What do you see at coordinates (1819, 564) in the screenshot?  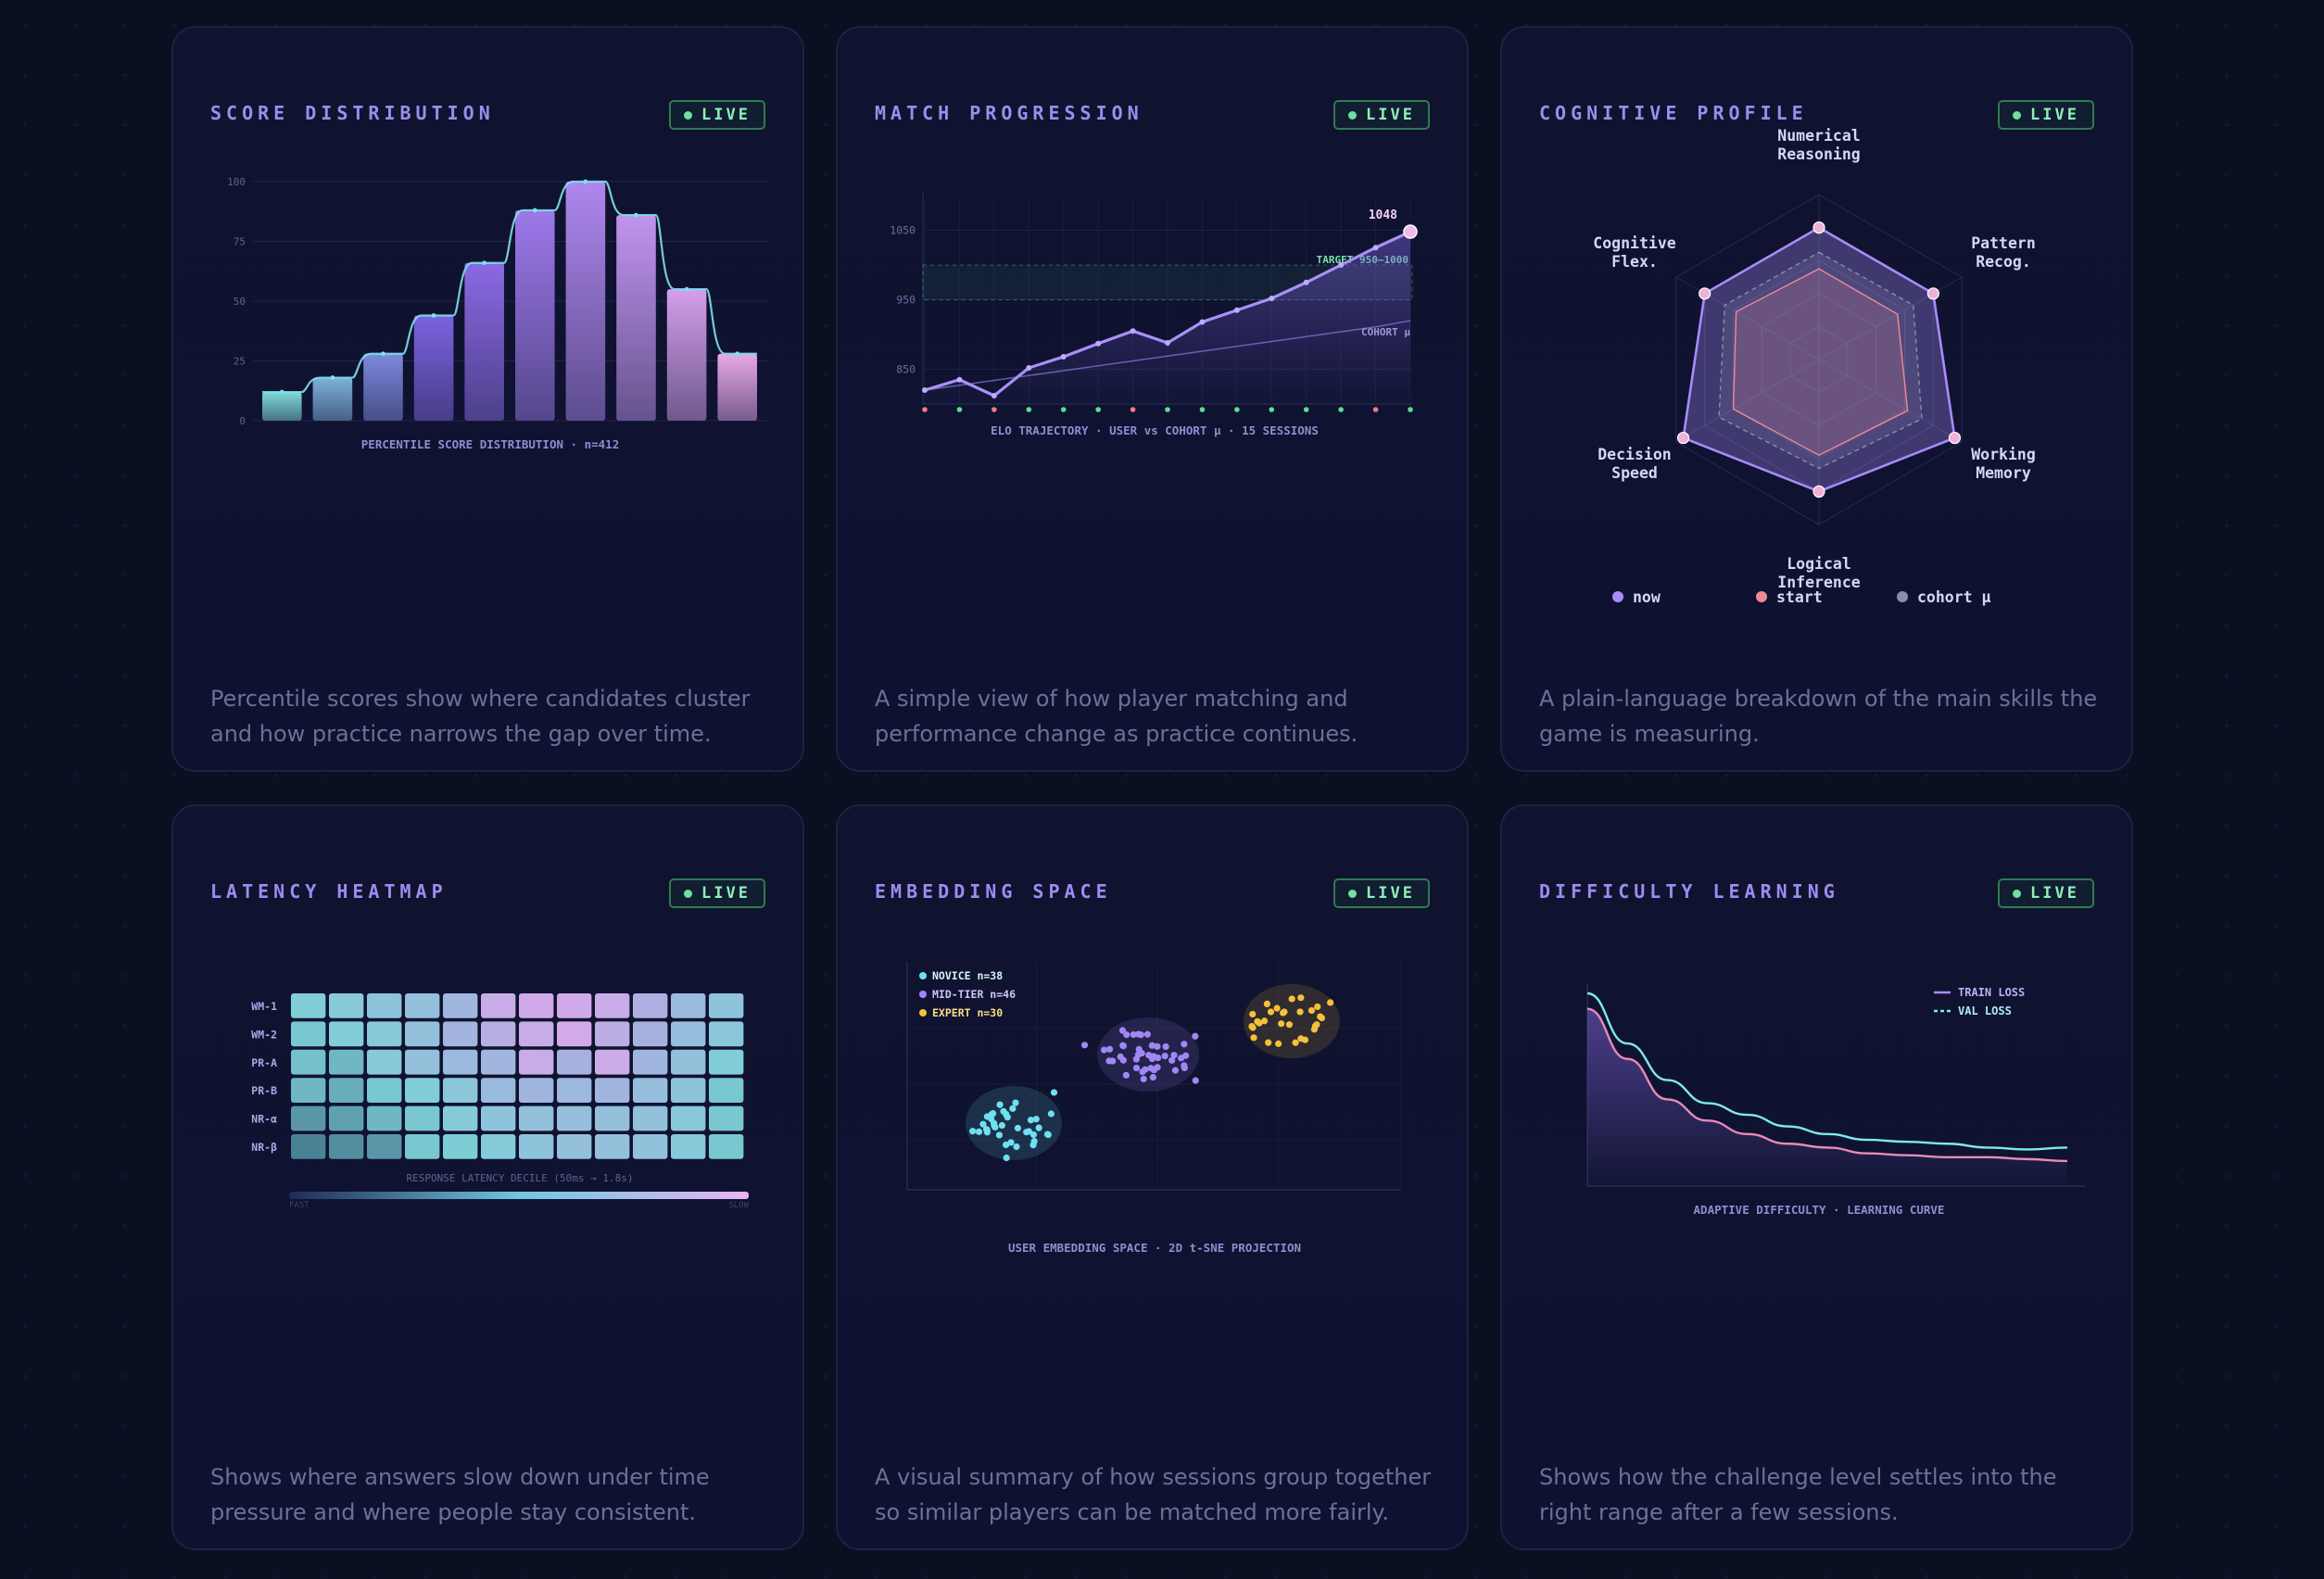 I see `axis-label: Logical` at bounding box center [1819, 564].